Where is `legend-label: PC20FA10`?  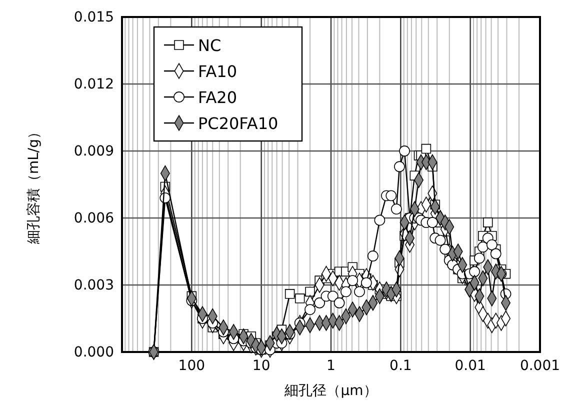
legend-label: PC20FA10 is located at coordinates (238, 123).